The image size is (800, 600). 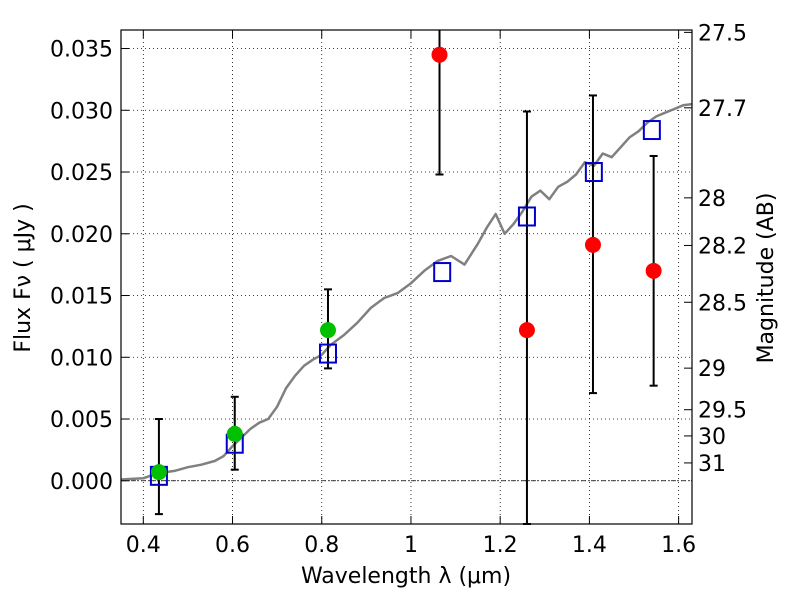 What do you see at coordinates (712, 437) in the screenshot?
I see `mag-tick-label: 30` at bounding box center [712, 437].